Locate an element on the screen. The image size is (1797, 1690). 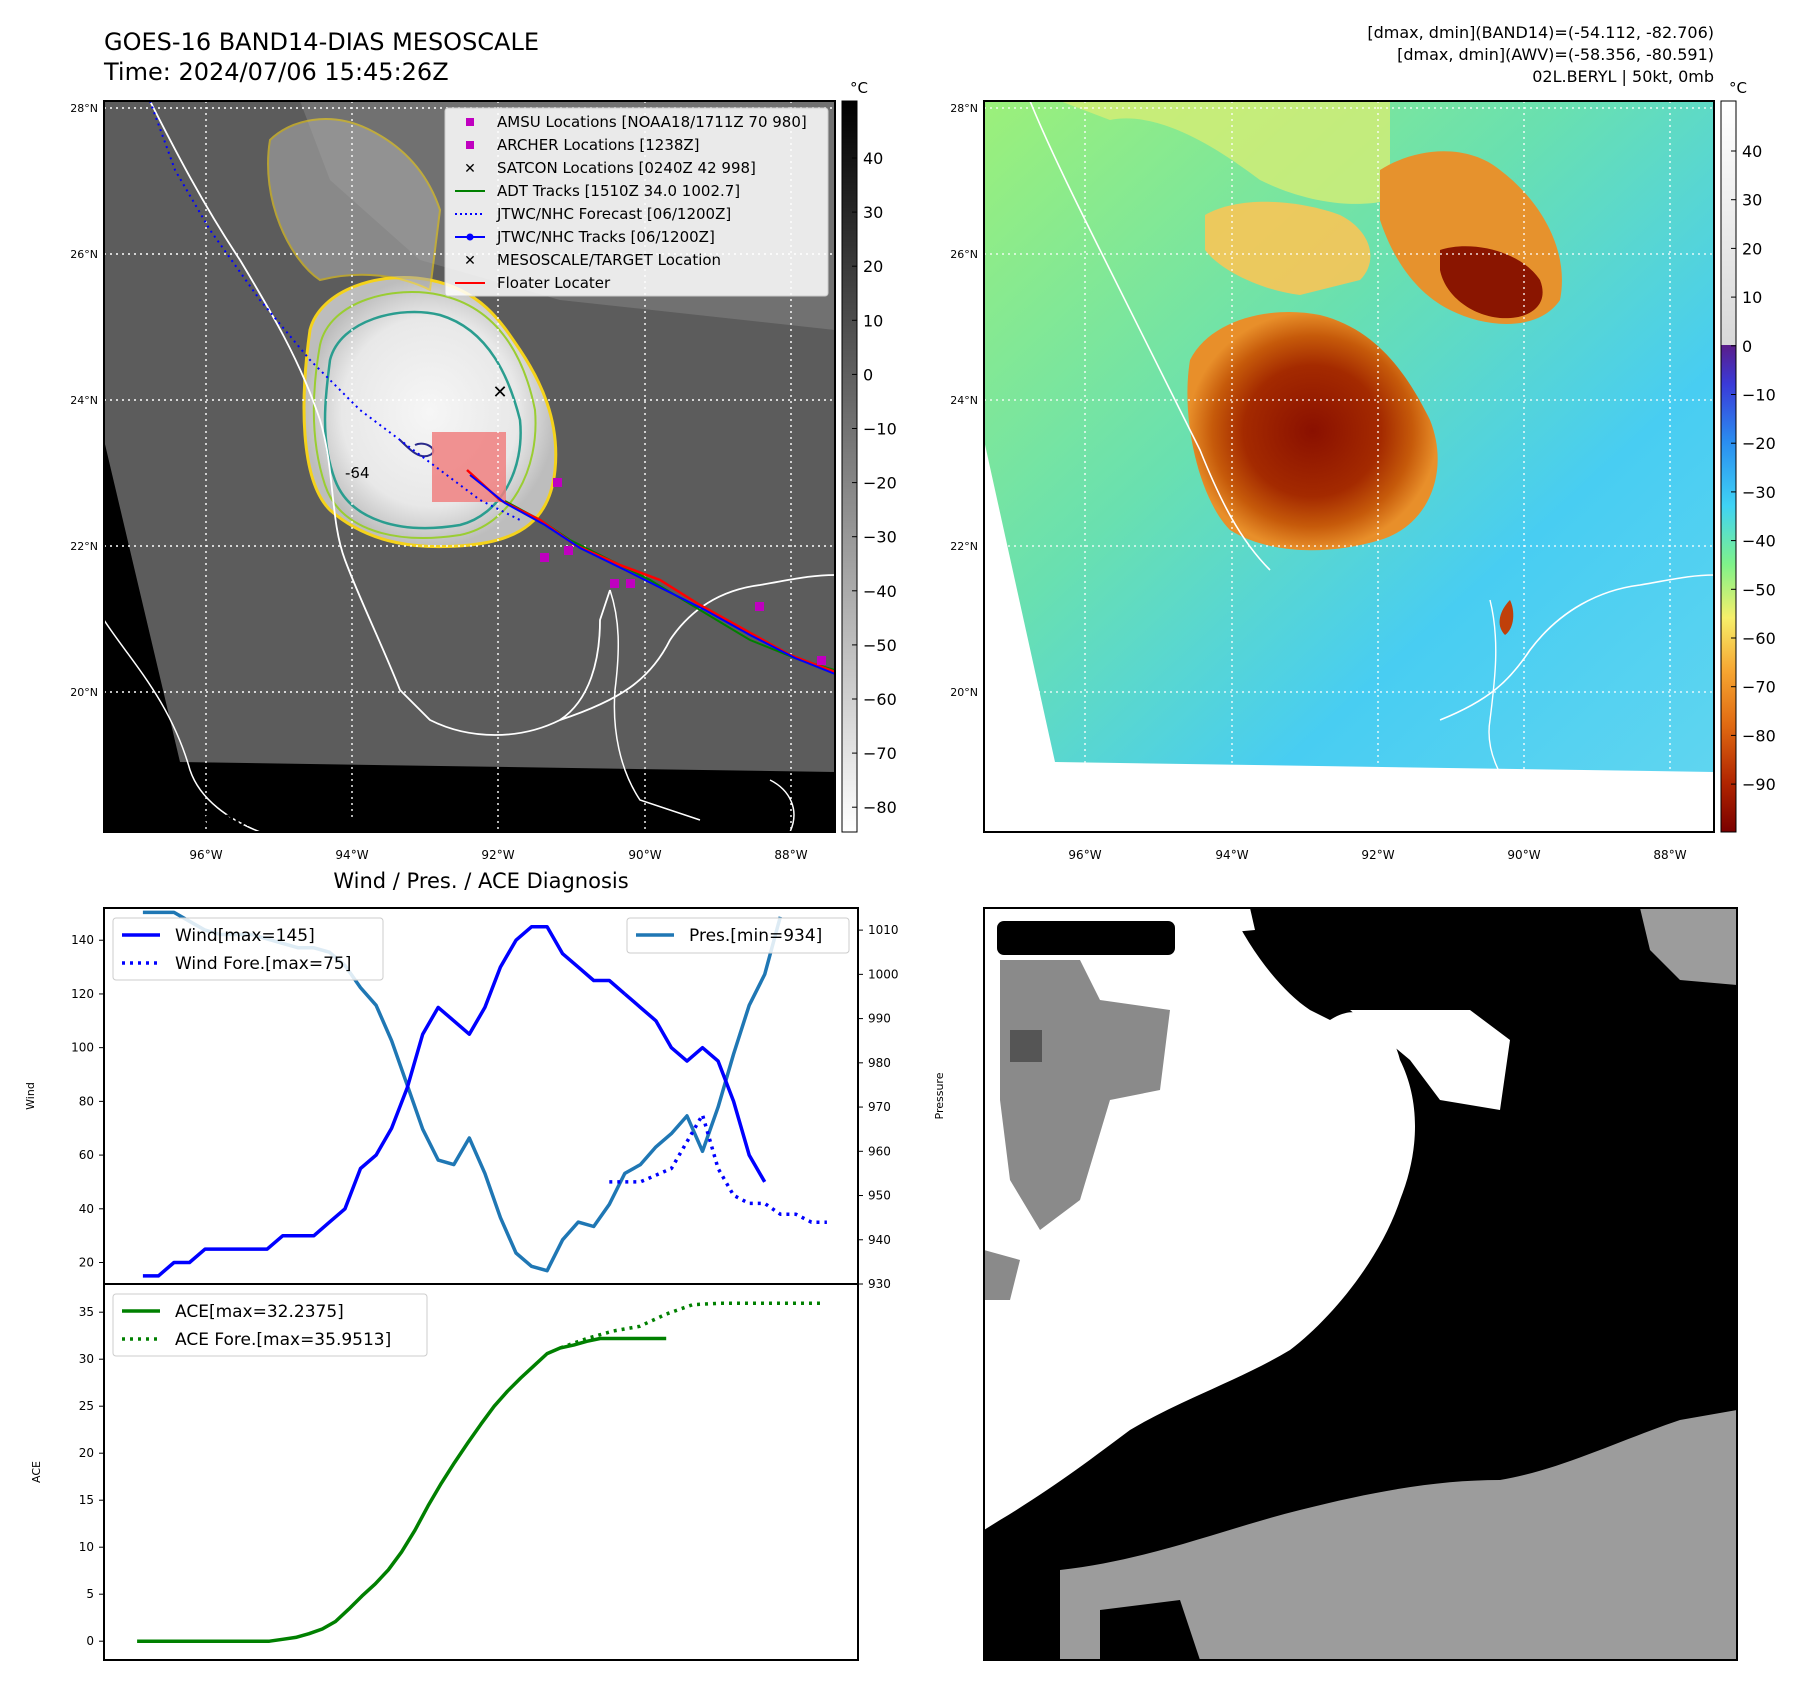
ir-colorbar-ticklabel-12: −80 is located at coordinates (880, 807).